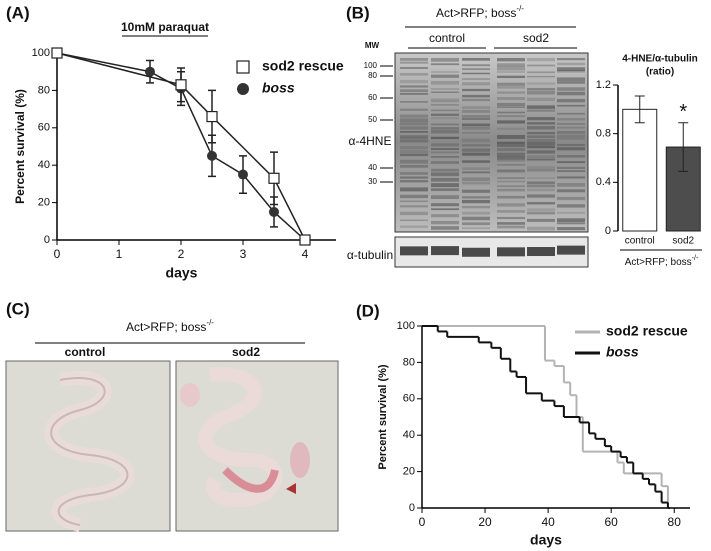 Image resolution: width=711 pixels, height=551 pixels. Describe the element at coordinates (372, 97) in the screenshot. I see `mw-label: 60` at that location.